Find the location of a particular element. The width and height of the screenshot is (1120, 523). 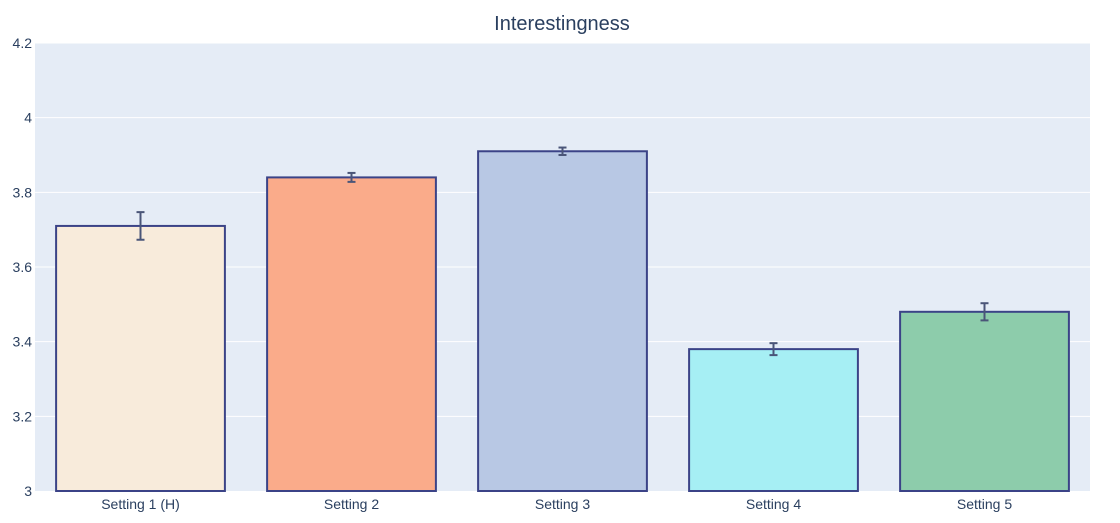

x-tick-label: Setting 5 is located at coordinates (984, 504).